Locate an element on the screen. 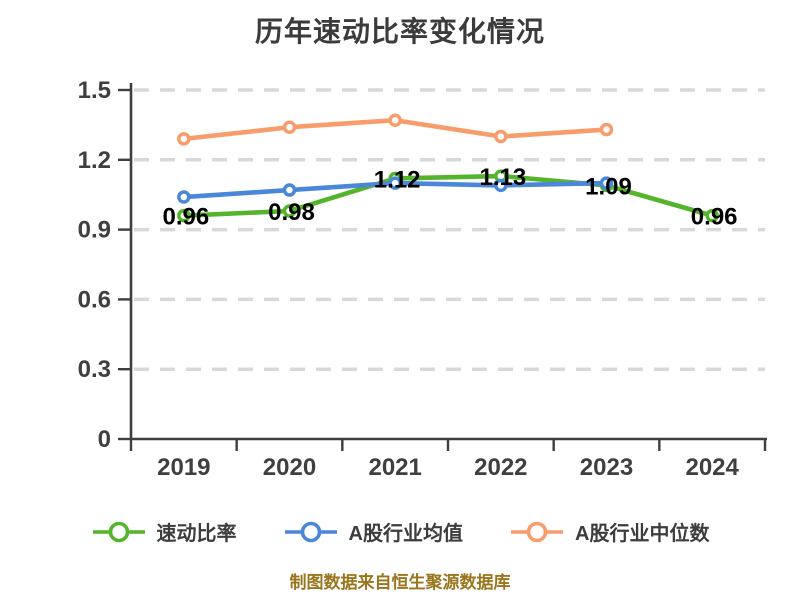 This screenshot has height=600, width=800. x-tick-label: 2024 is located at coordinates (712, 467).